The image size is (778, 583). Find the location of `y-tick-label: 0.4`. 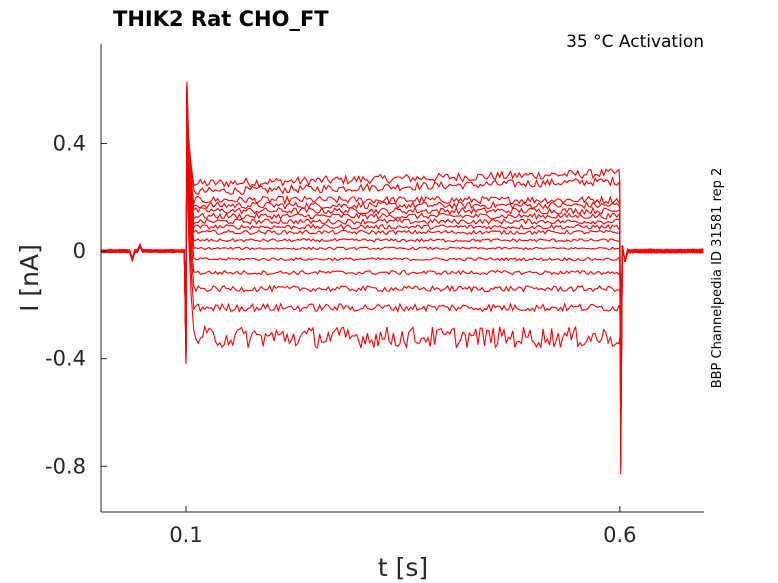

y-tick-label: 0.4 is located at coordinates (69, 144).